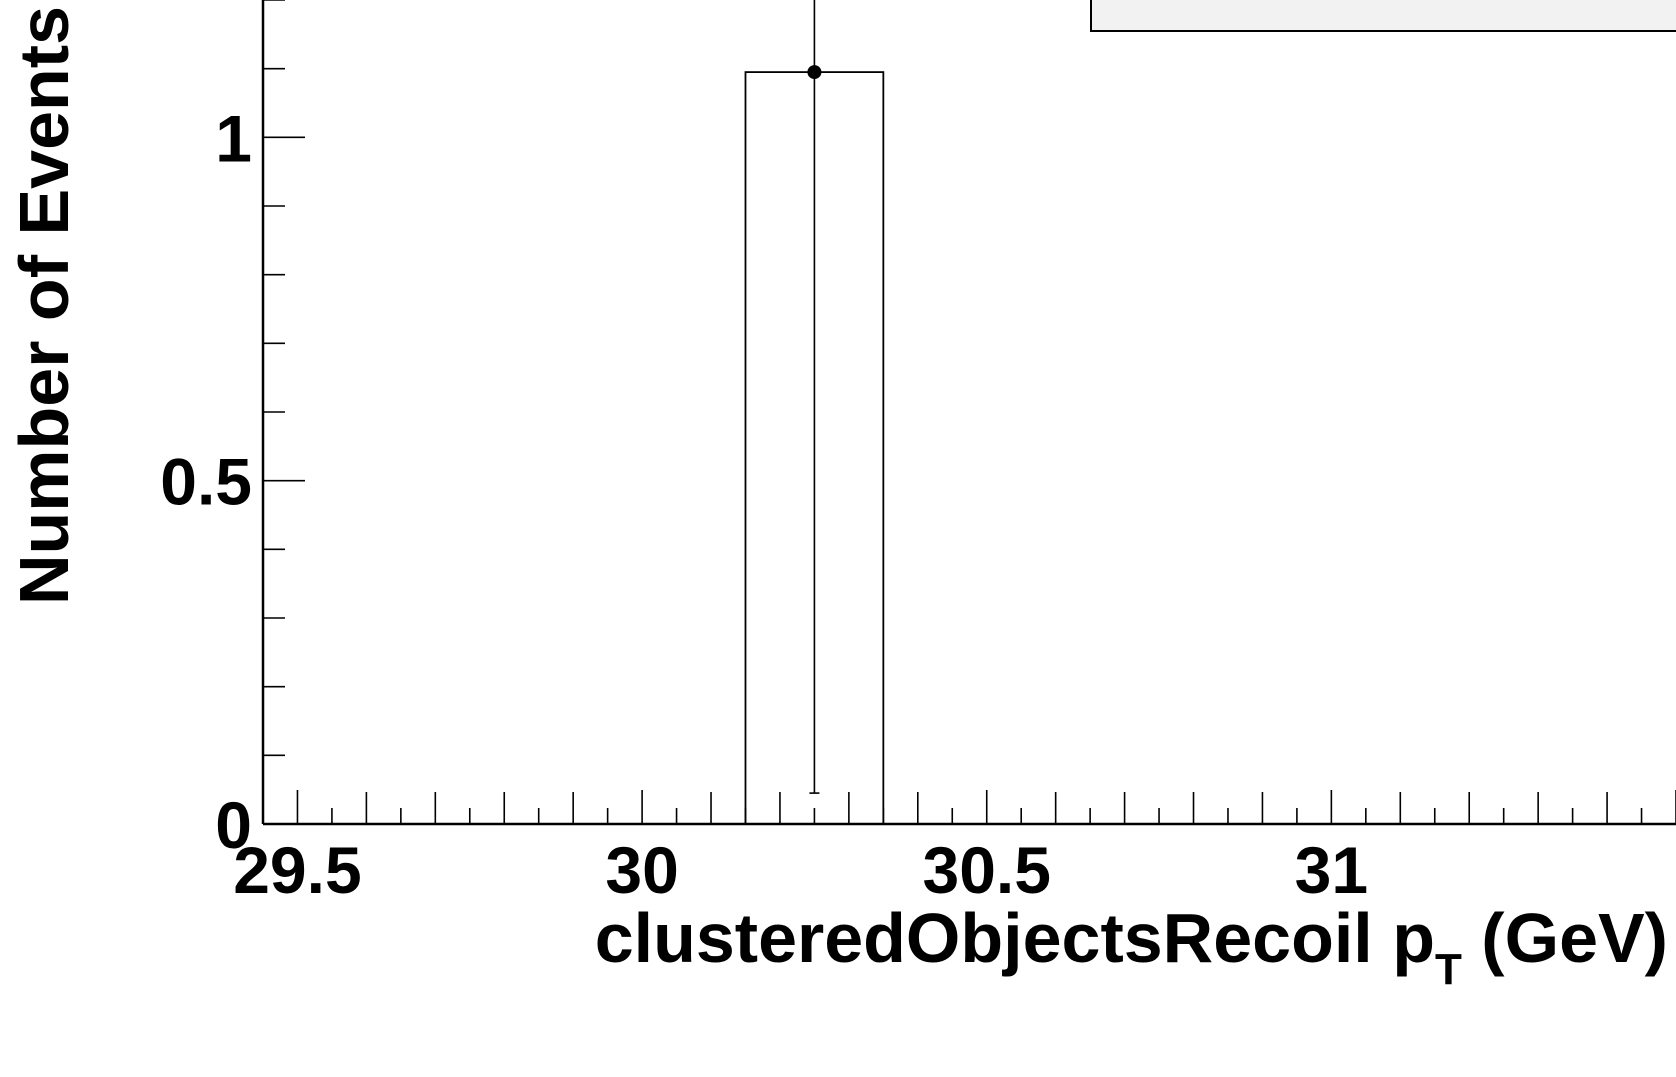 This screenshot has width=1676, height=1077. I want to click on x-tick-label-30.5: 30.5, so click(986, 870).